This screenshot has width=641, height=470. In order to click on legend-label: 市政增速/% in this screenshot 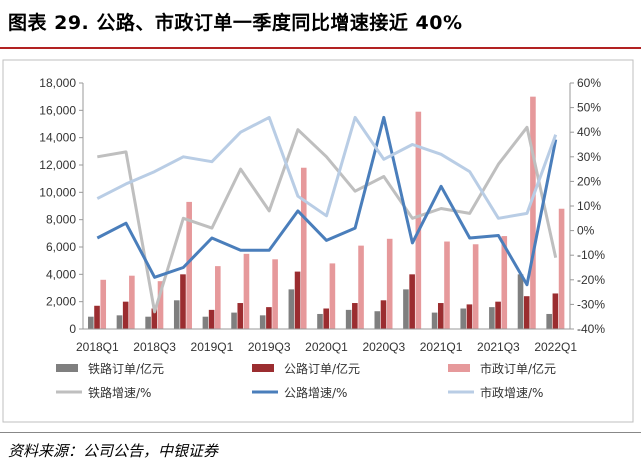, I will do `click(511, 392)`.